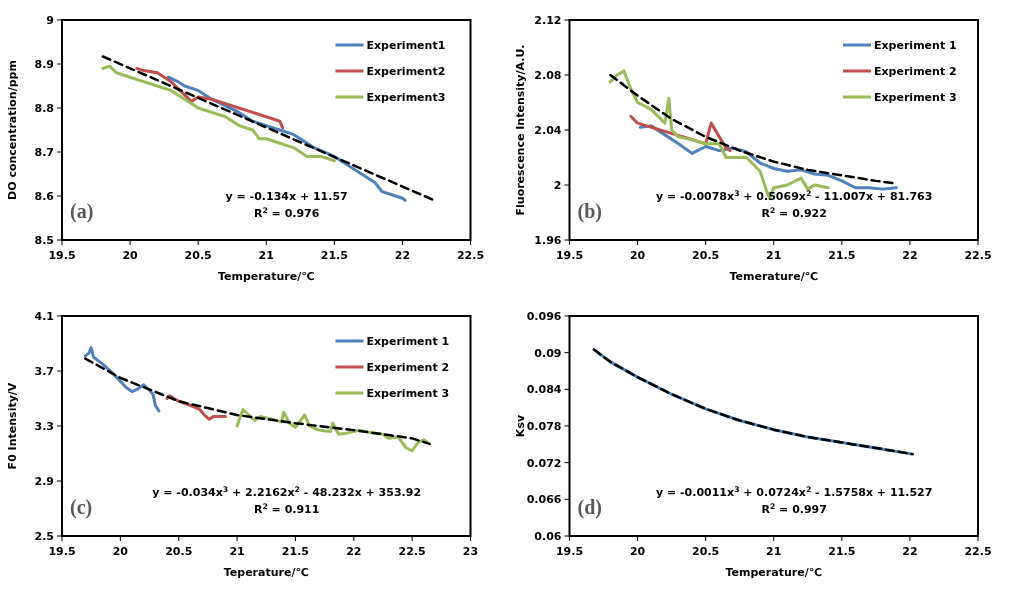 This screenshot has width=1015, height=592. Describe the element at coordinates (548, 353) in the screenshot. I see `y-tick-label: 0.09` at that location.